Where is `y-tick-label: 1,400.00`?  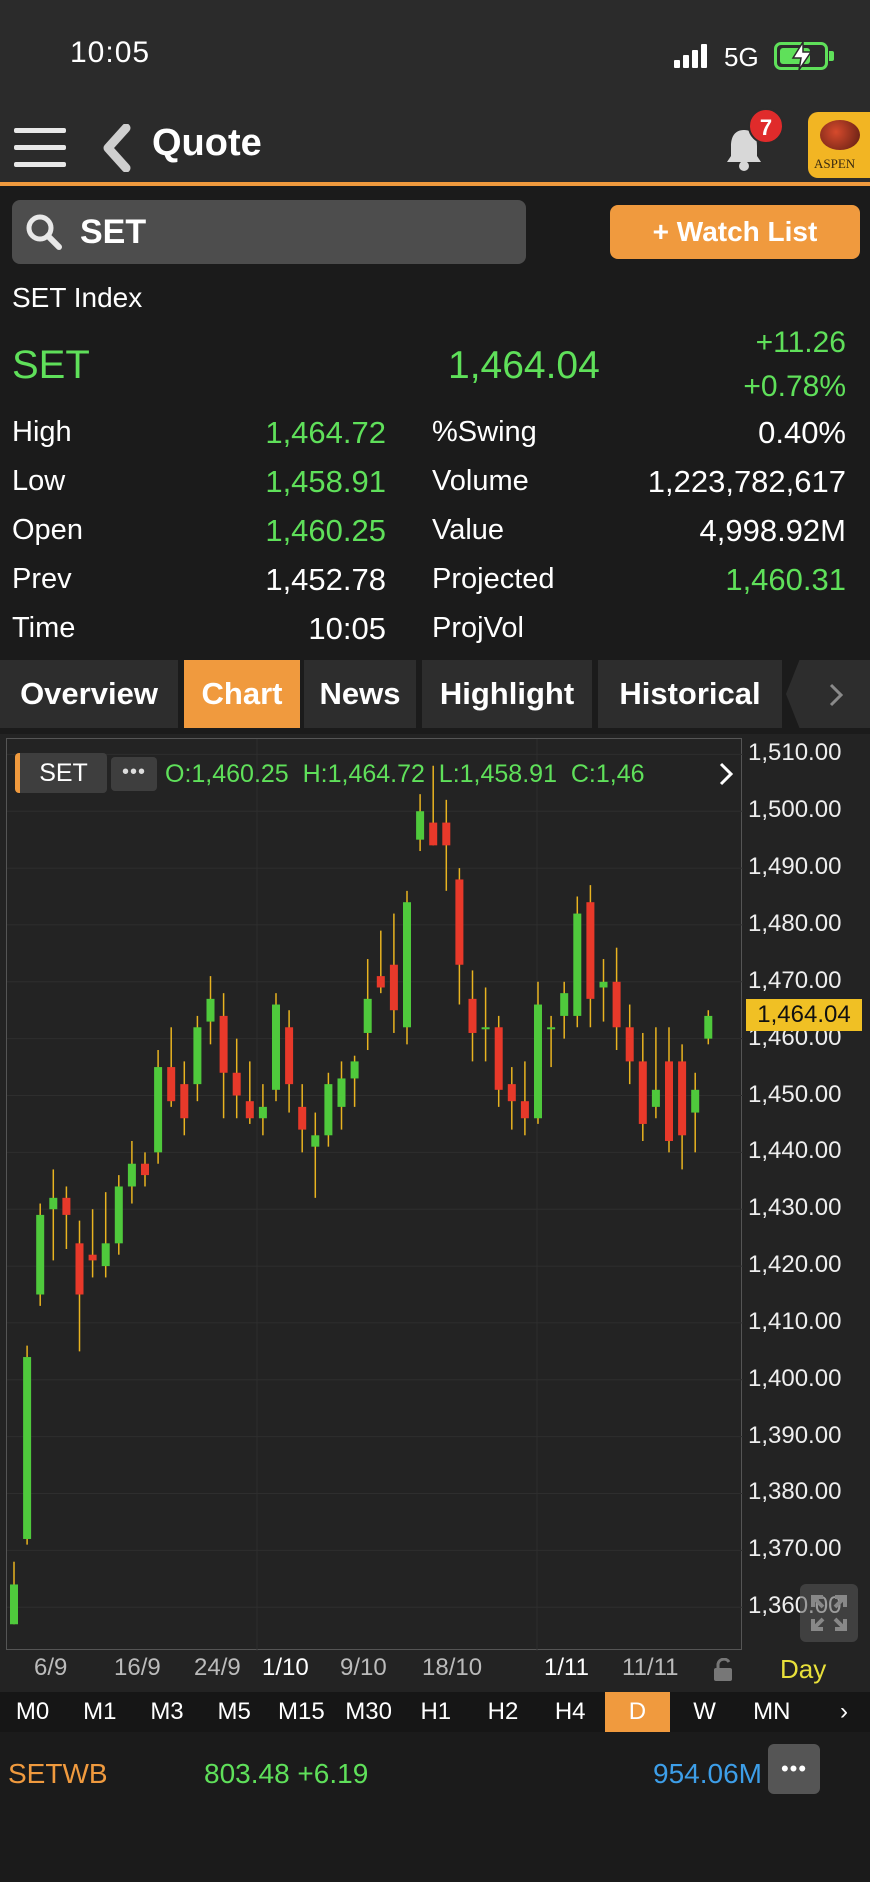
y-tick-label: 1,400.00 is located at coordinates (795, 1378).